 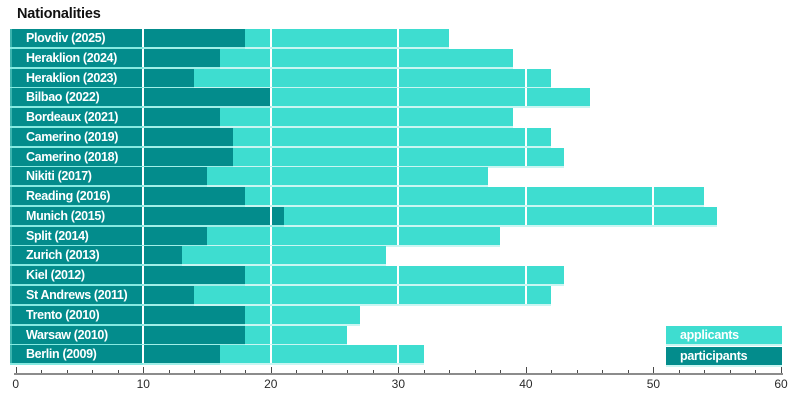 I want to click on chart-row: Bordeaux (2021), so click(x=396, y=117).